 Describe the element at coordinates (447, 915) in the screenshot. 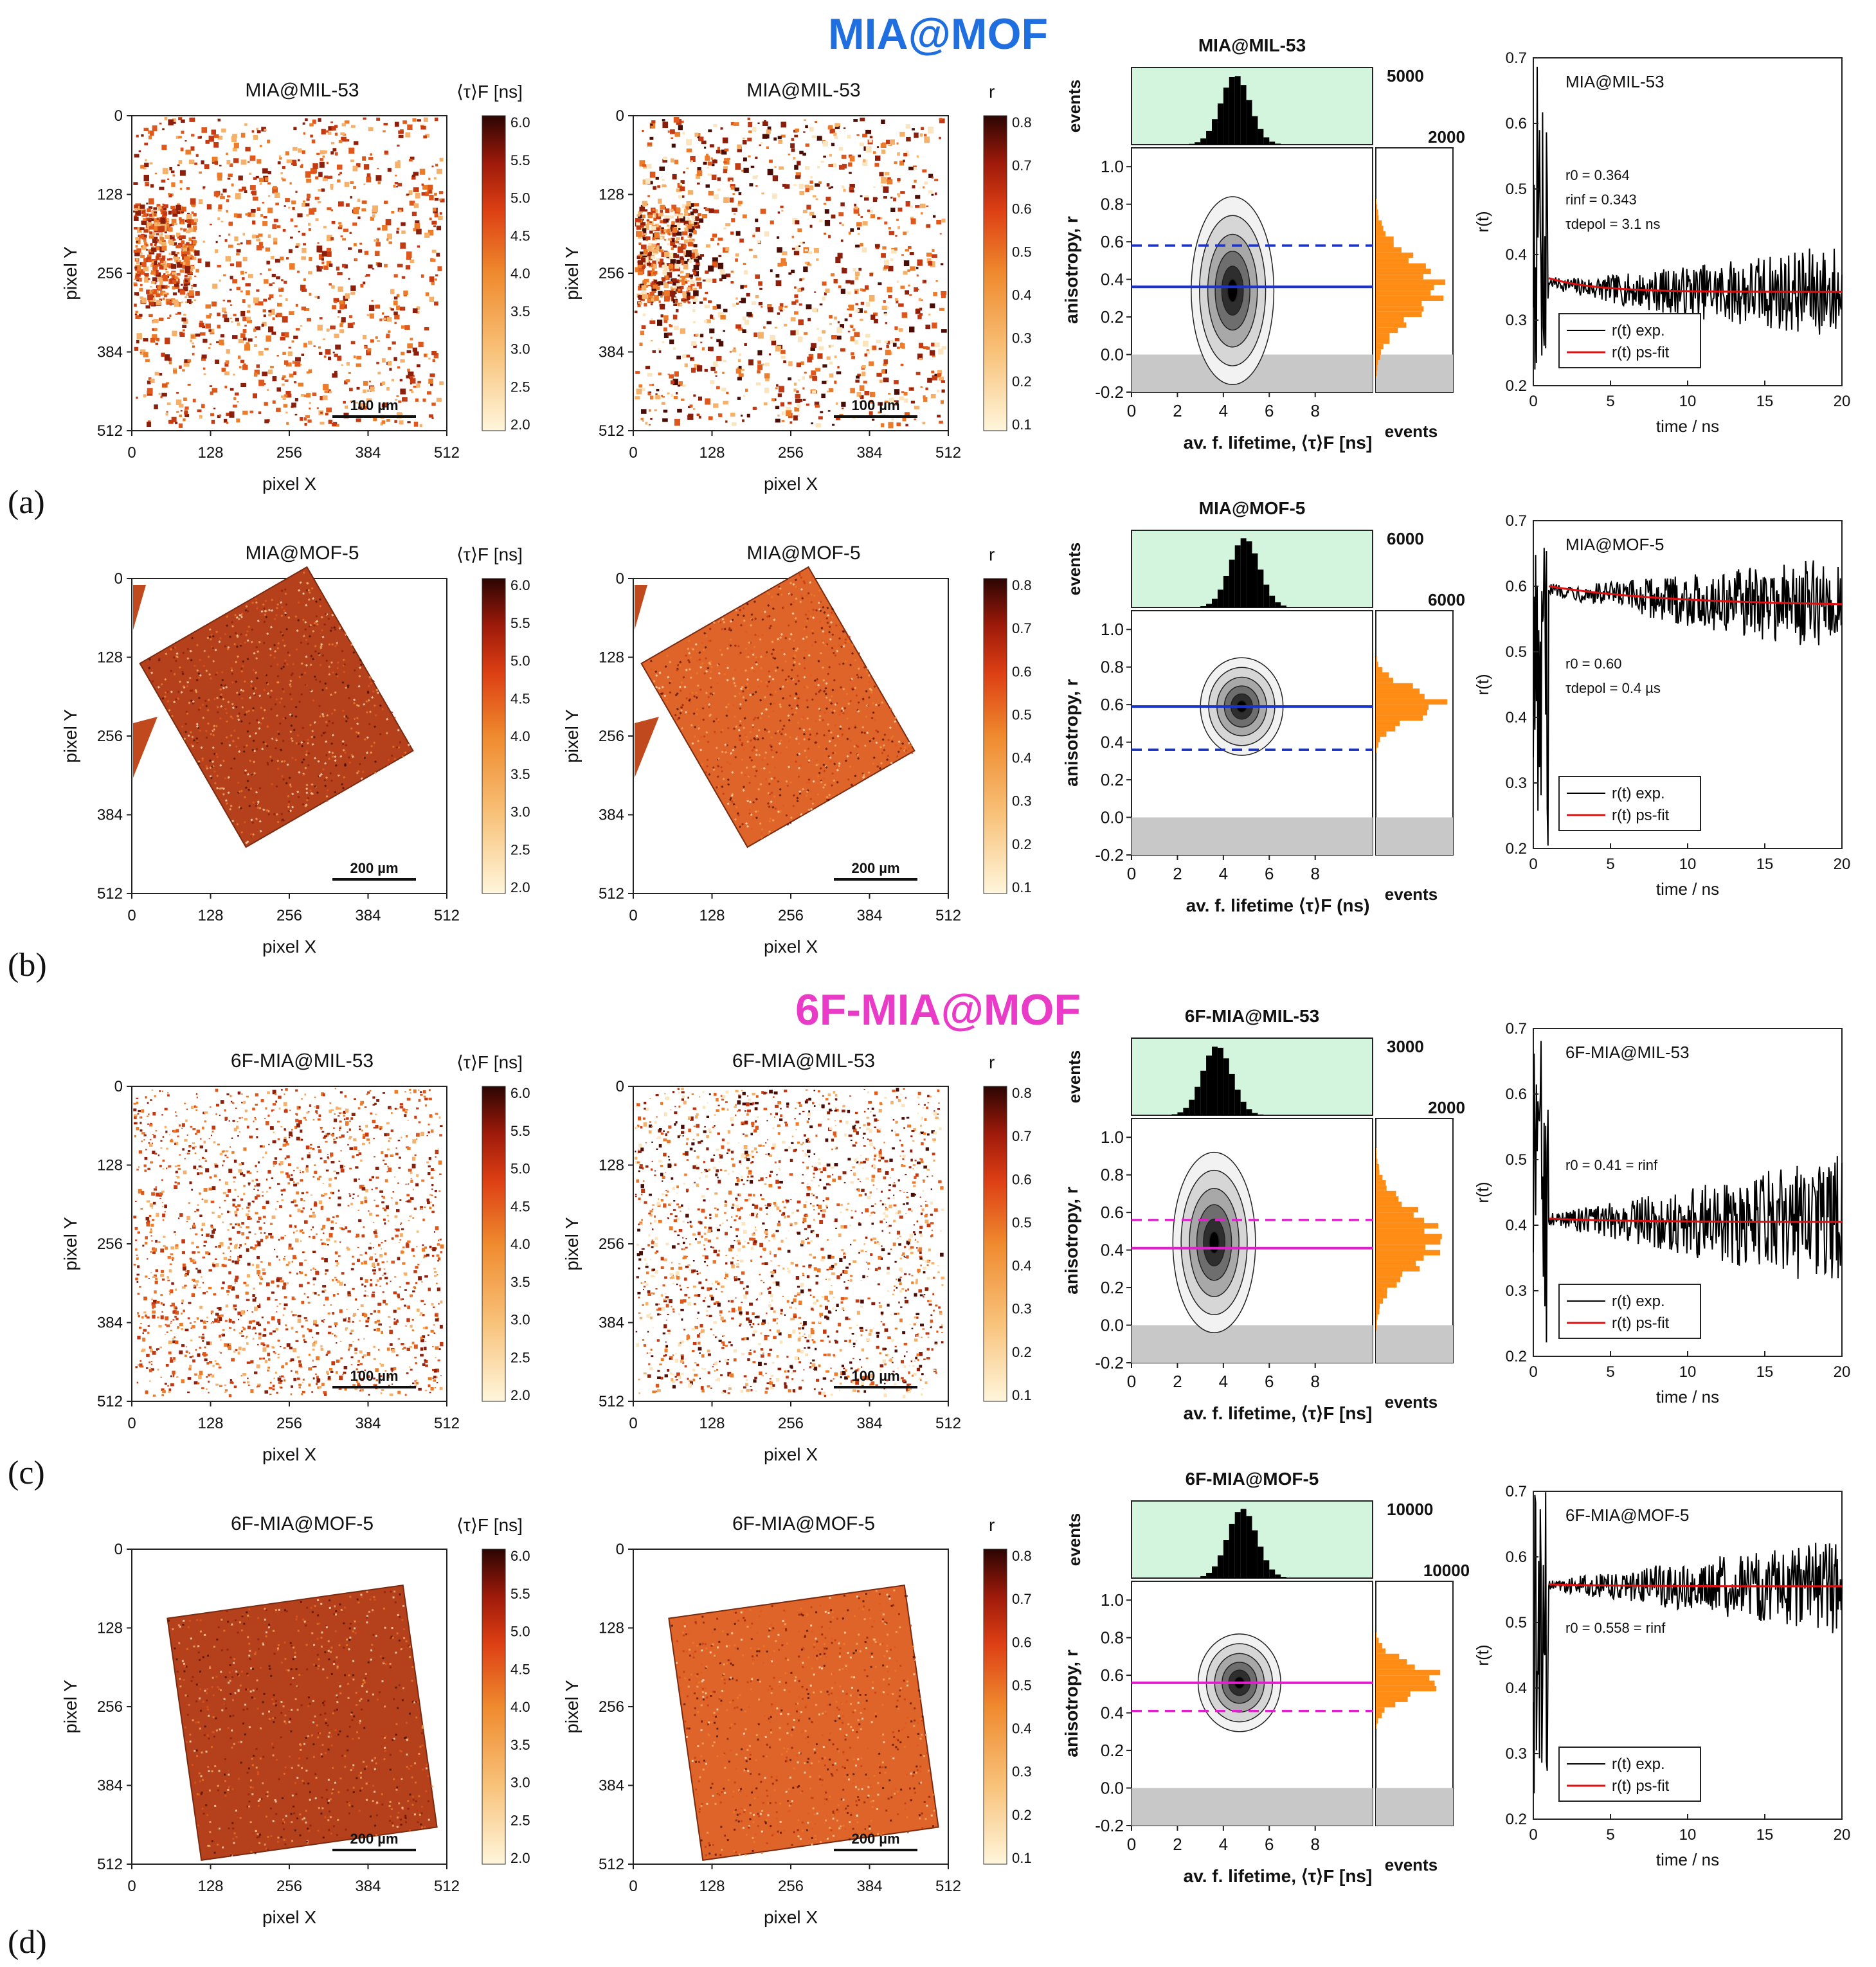

I see `x-tick-label: 512` at that location.